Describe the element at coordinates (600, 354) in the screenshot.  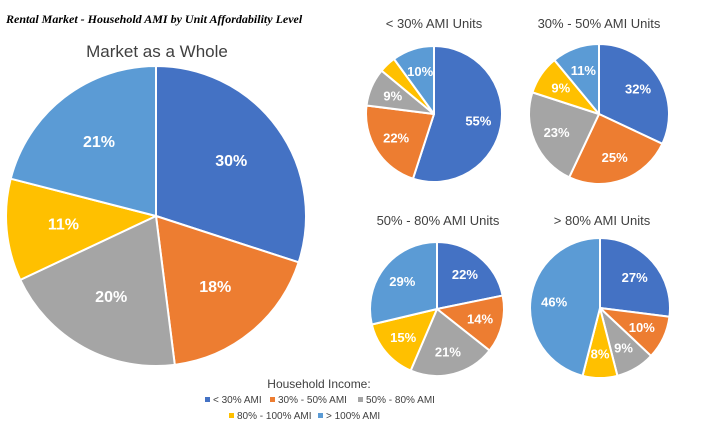
I see `slice-data-label: 8%` at that location.